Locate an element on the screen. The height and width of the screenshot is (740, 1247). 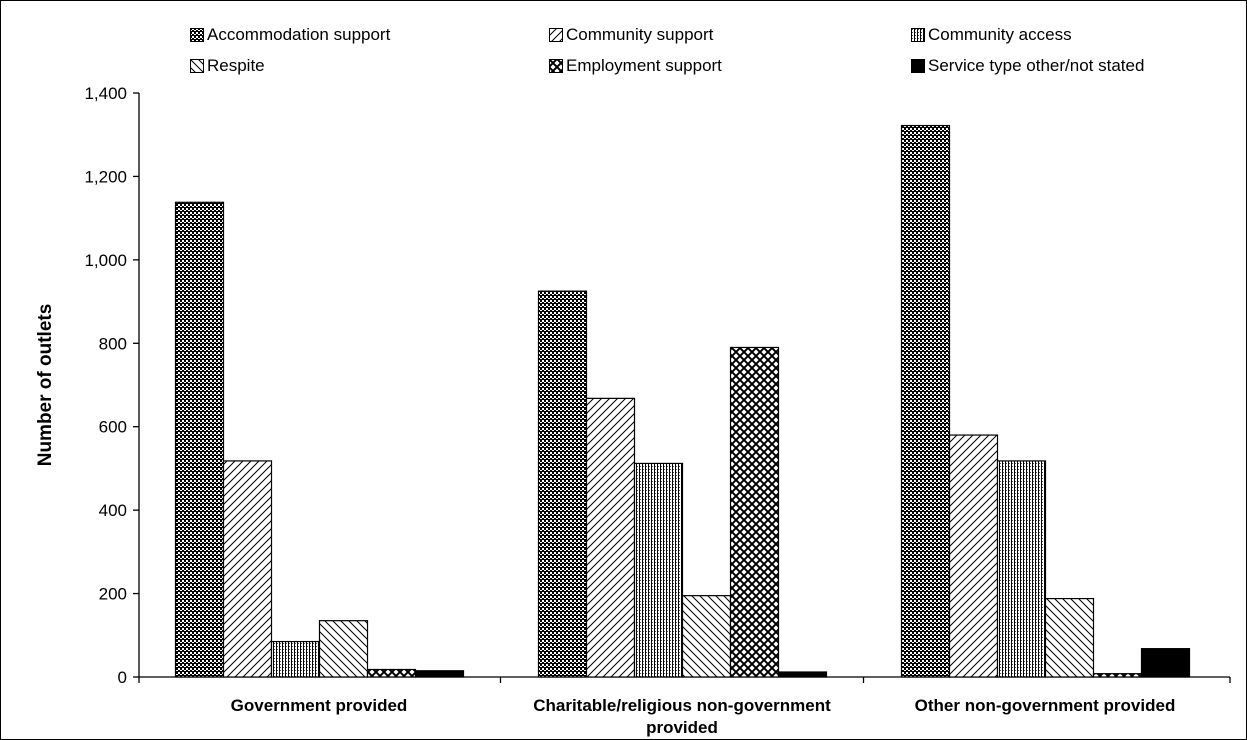
legend-item-respite: Respite is located at coordinates (227, 66).